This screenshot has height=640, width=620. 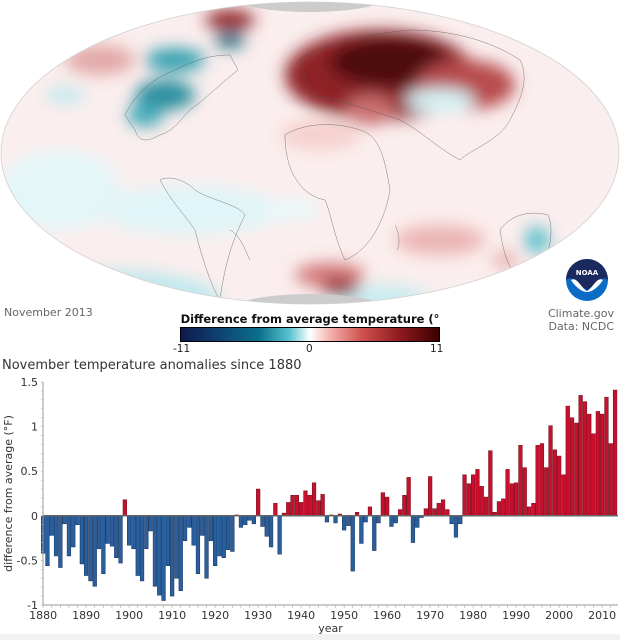 What do you see at coordinates (587, 280) in the screenshot?
I see `noaa-logo-icon: NOAA` at bounding box center [587, 280].